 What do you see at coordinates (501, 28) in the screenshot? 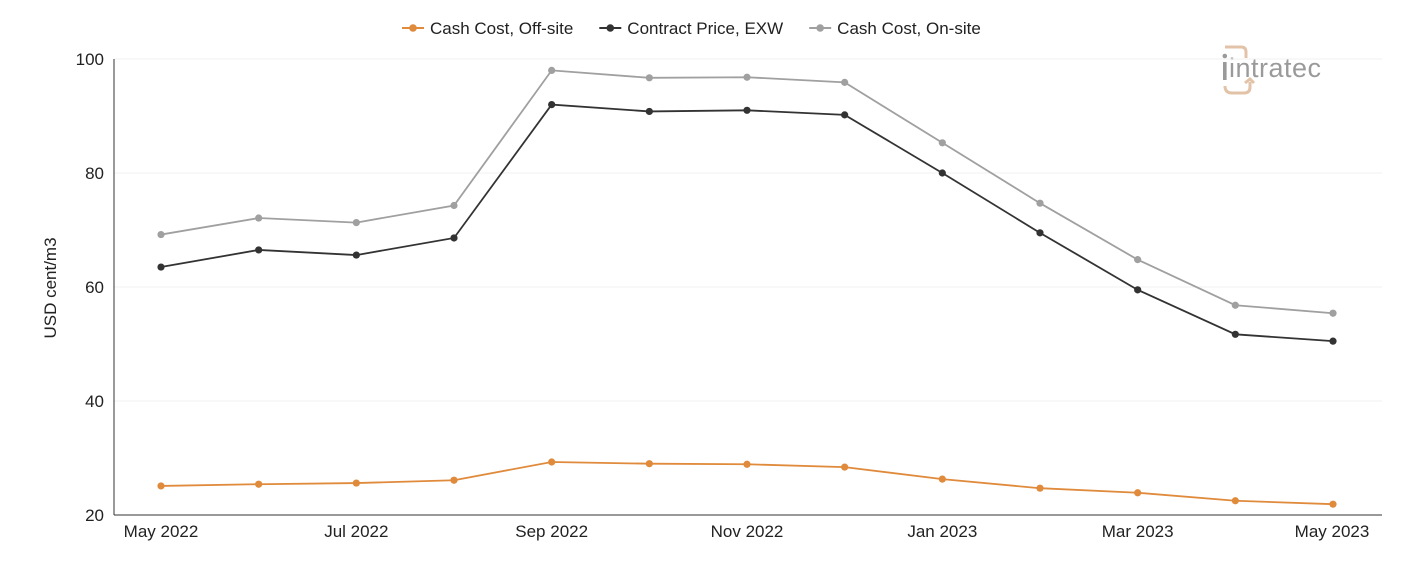
I see `legend-label: Cash Cost, Off-site` at bounding box center [501, 28].